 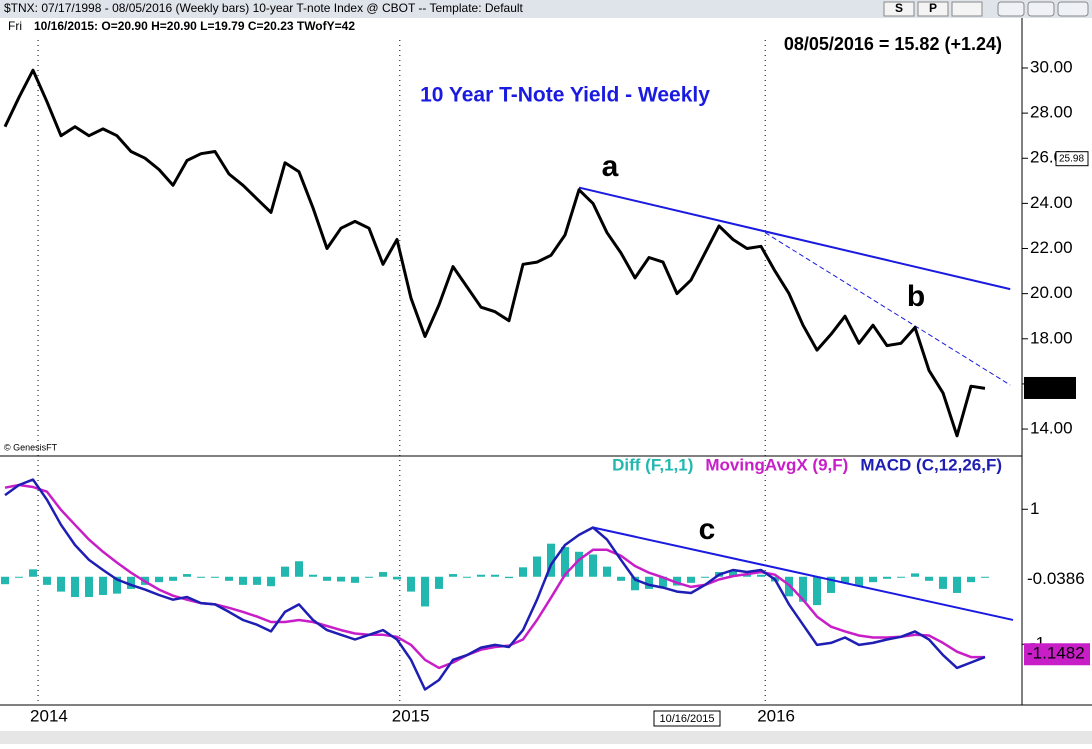 What do you see at coordinates (1051, 428) in the screenshot?
I see `y-tick-label: 14.00` at bounding box center [1051, 428].